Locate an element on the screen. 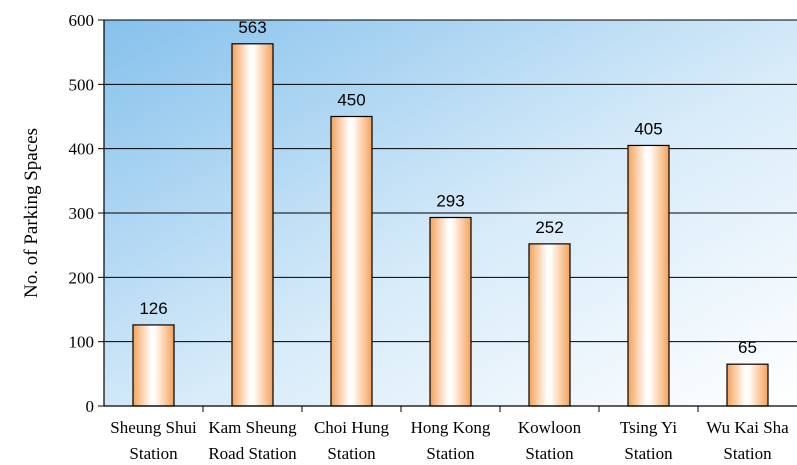  data-label: 405 is located at coordinates (648, 128).